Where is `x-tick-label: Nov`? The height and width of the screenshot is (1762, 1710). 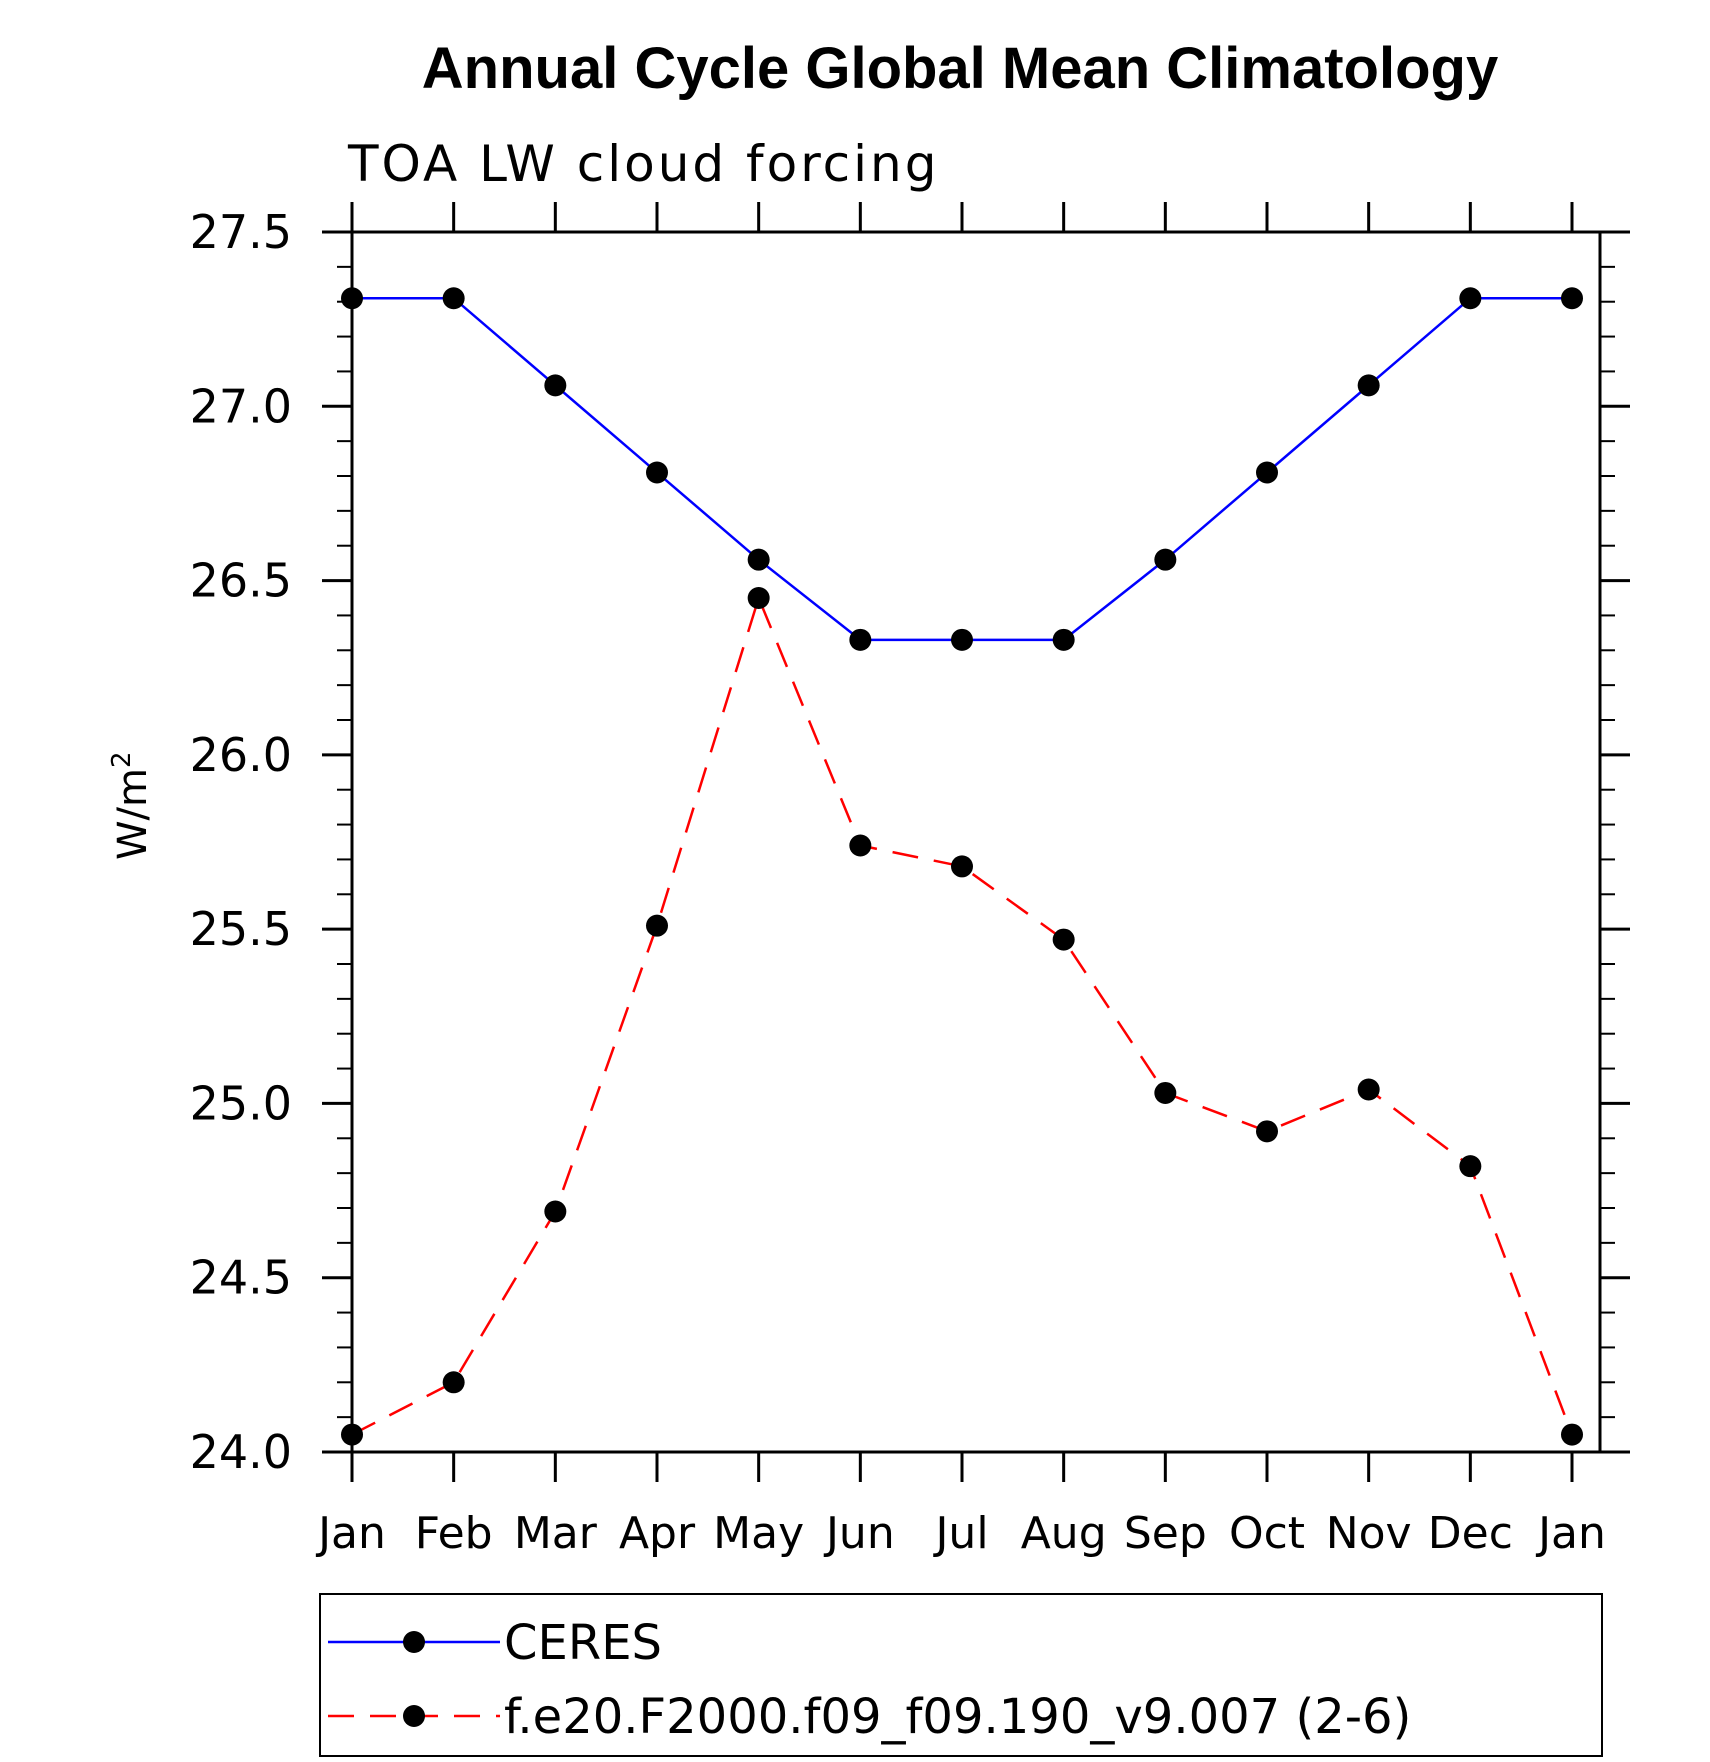 x-tick-label: Nov is located at coordinates (1369, 1533).